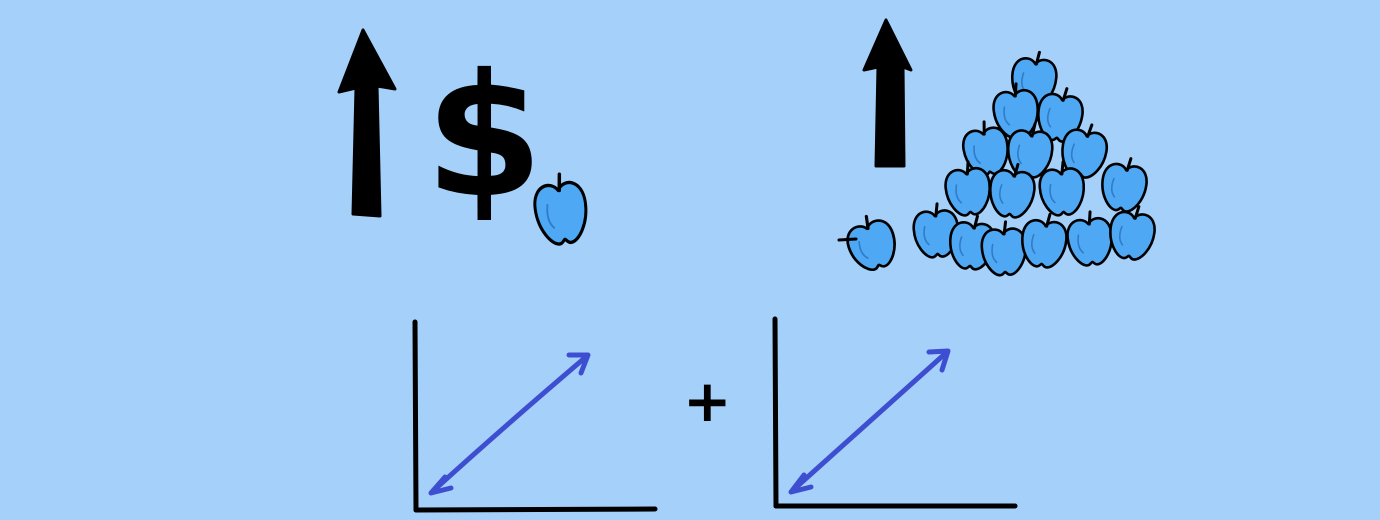  I want to click on graph-left-x-axis, so click(535, 509).